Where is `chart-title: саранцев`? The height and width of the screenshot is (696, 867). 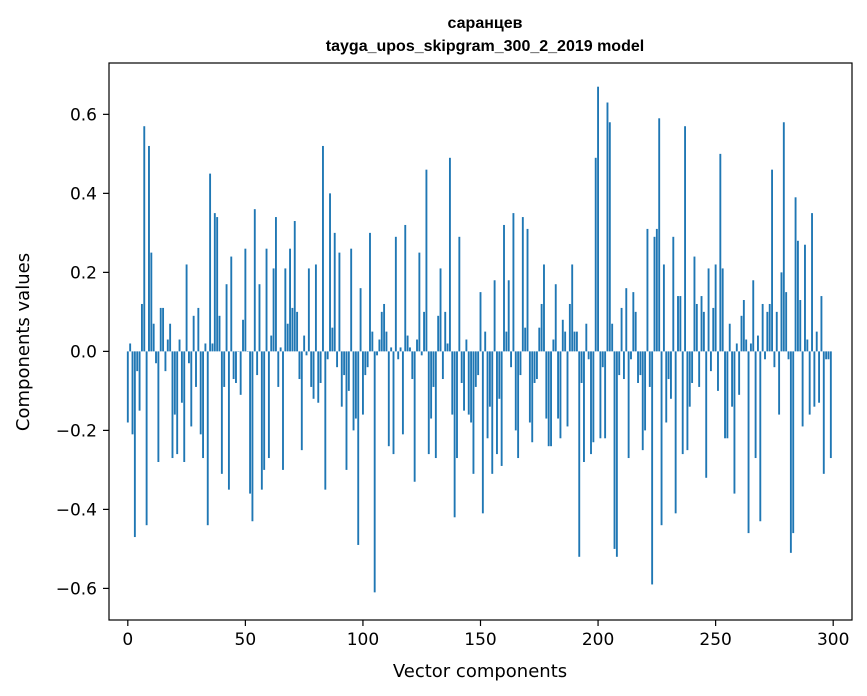
chart-title: саранцев is located at coordinates (485, 23).